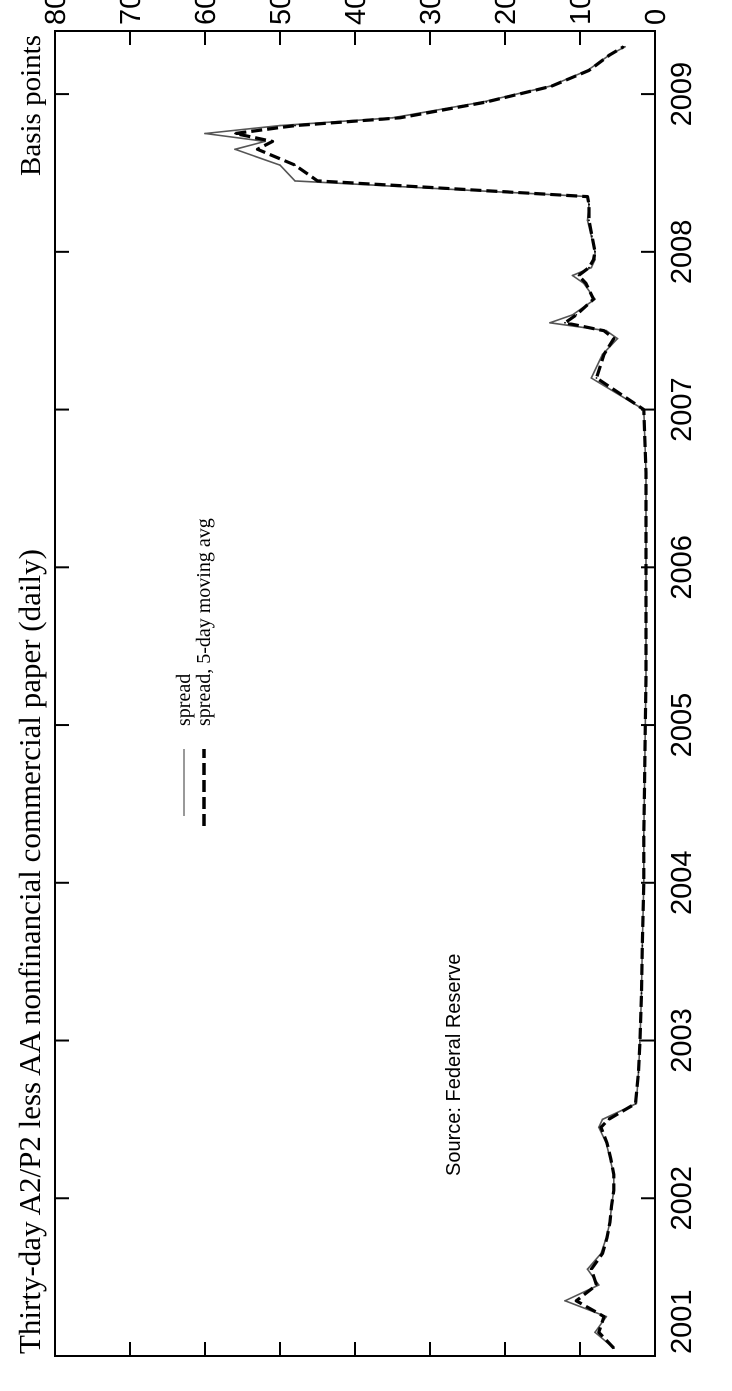 The height and width of the screenshot is (1391, 732). Describe the element at coordinates (431, 12) in the screenshot. I see `y-tick-label-300: 300` at that location.